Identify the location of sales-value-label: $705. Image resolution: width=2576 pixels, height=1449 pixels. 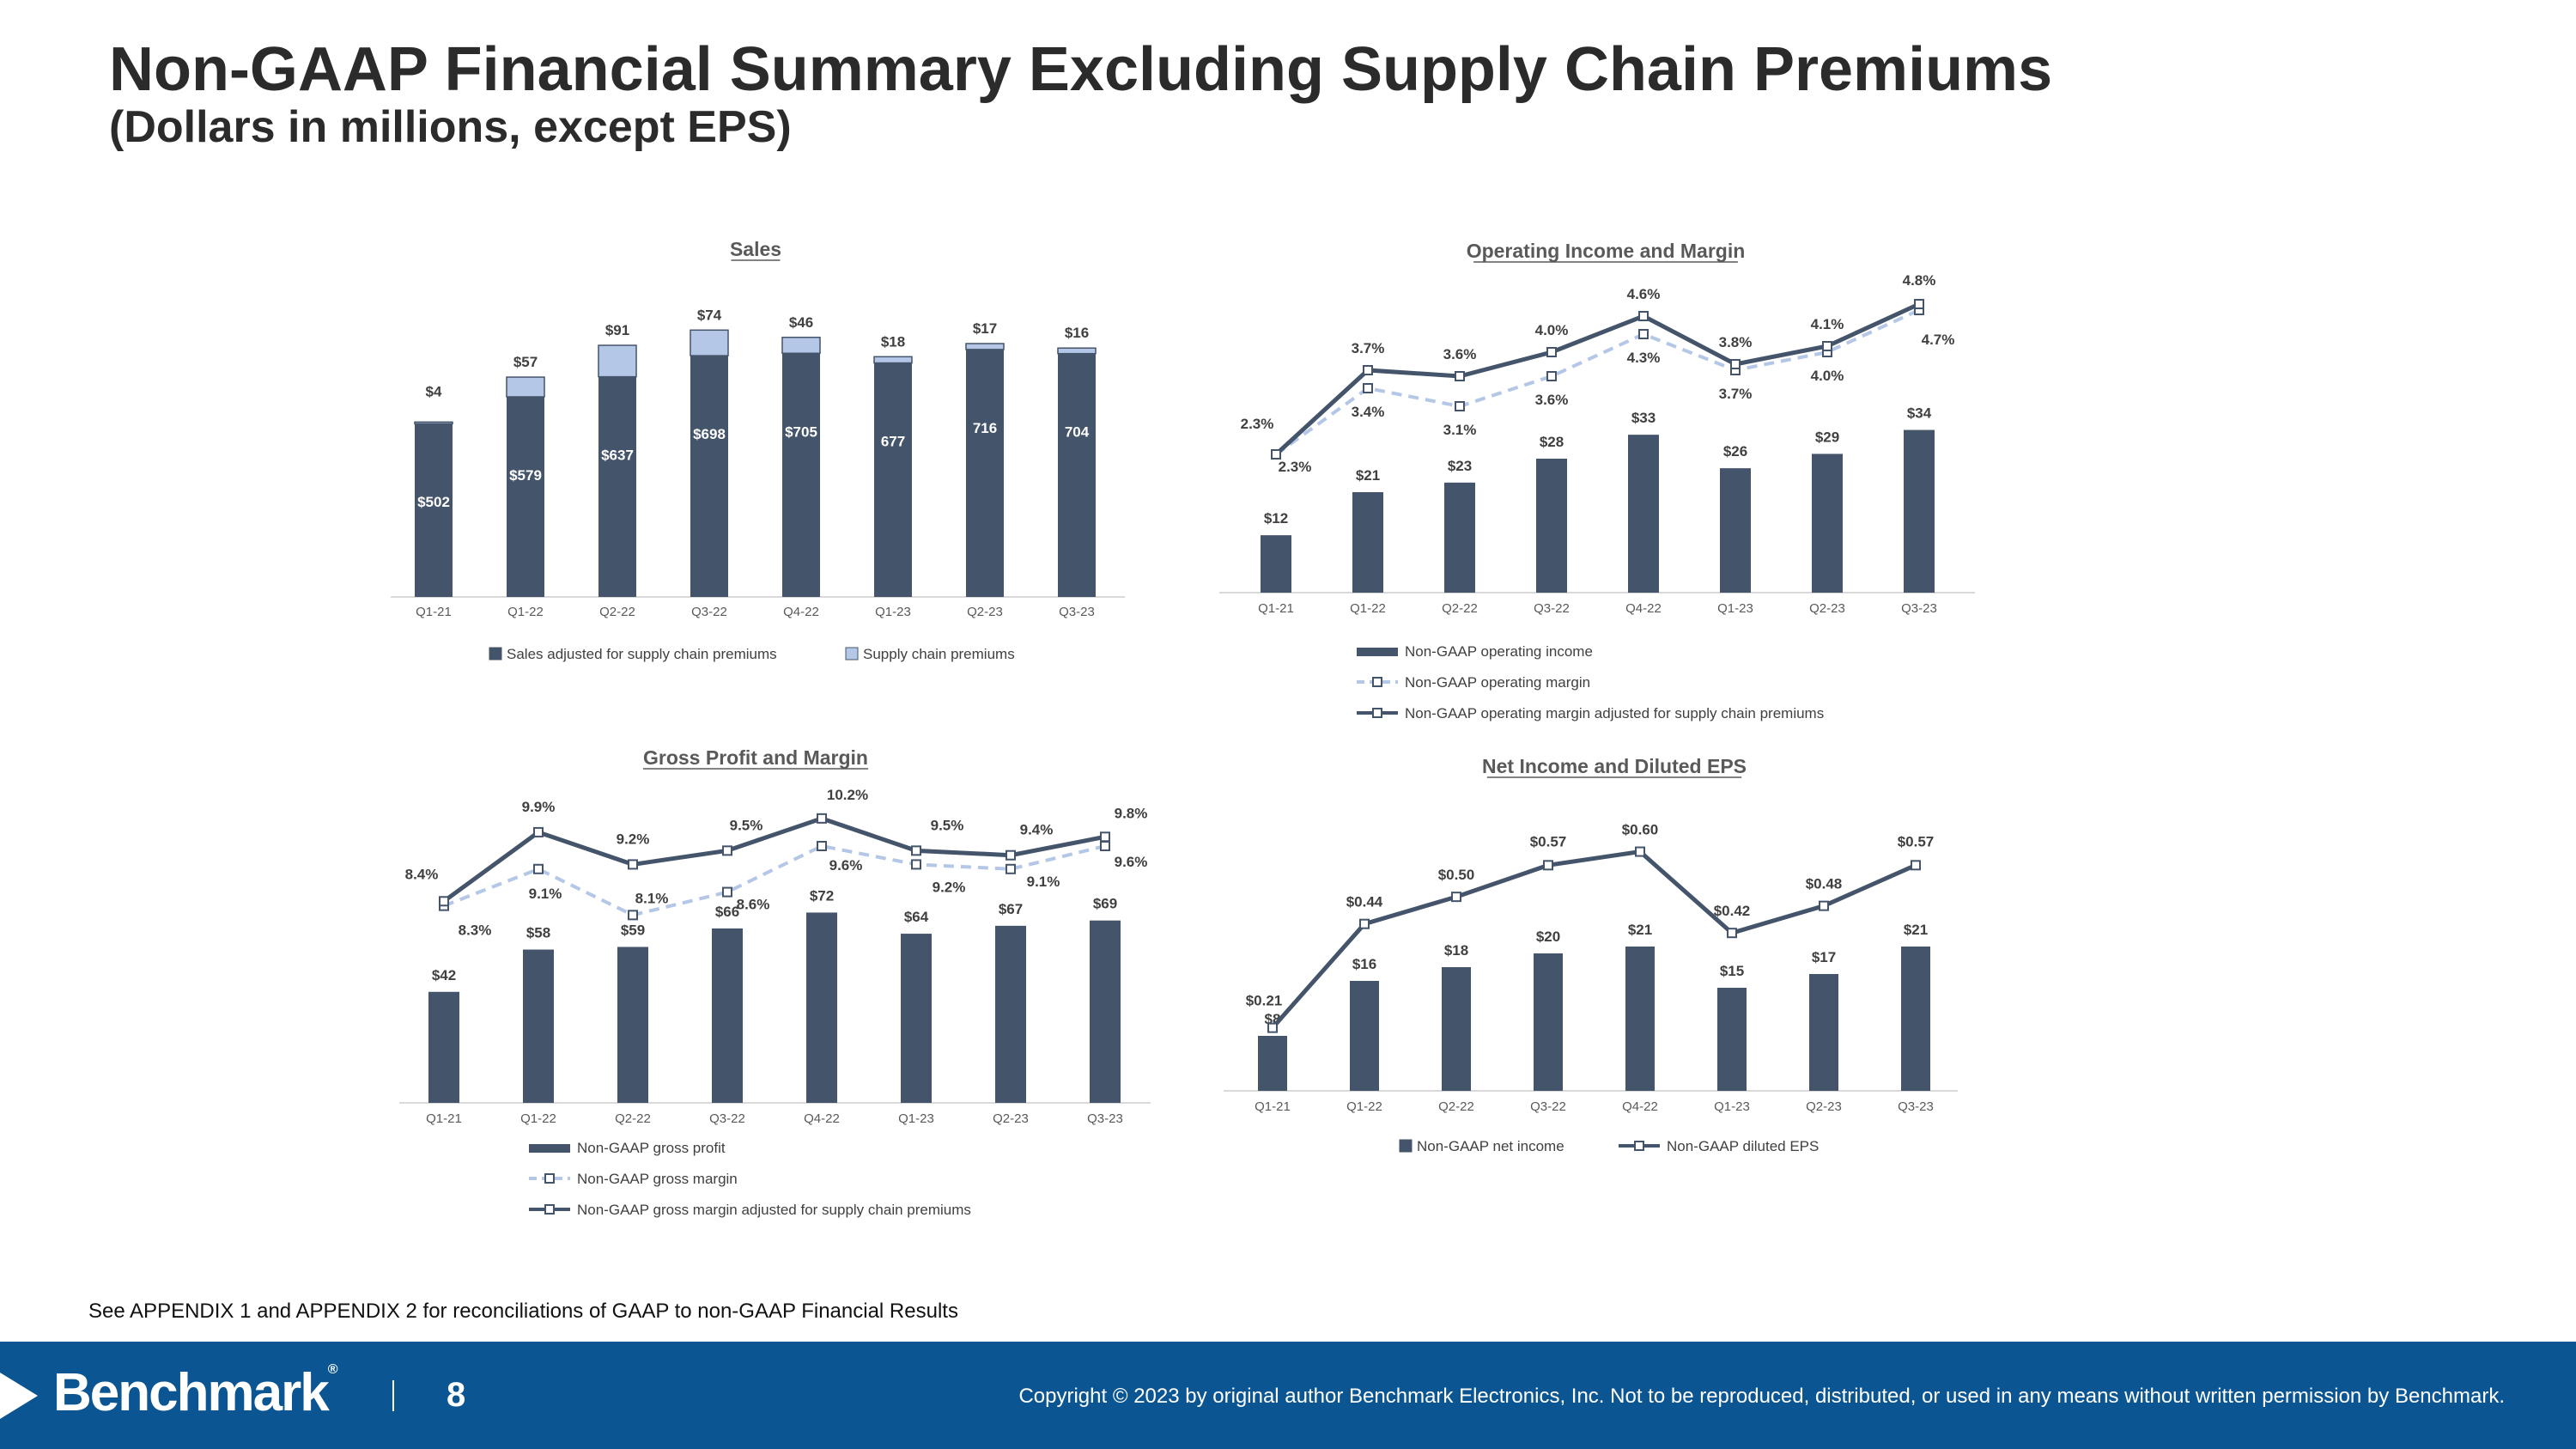
(801, 431).